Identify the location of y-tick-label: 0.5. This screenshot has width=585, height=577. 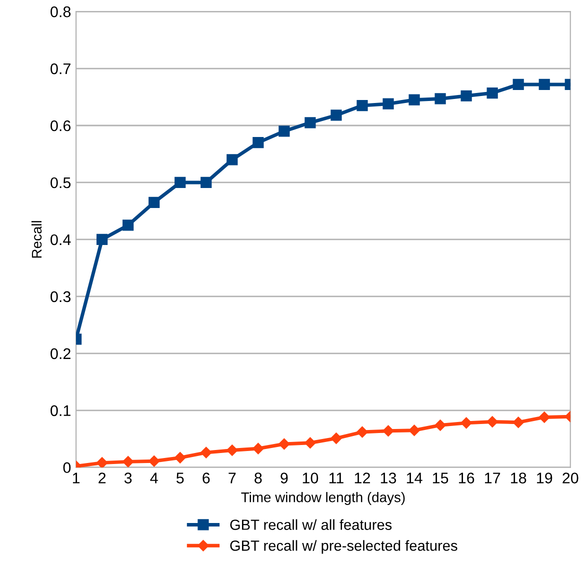
(60, 182).